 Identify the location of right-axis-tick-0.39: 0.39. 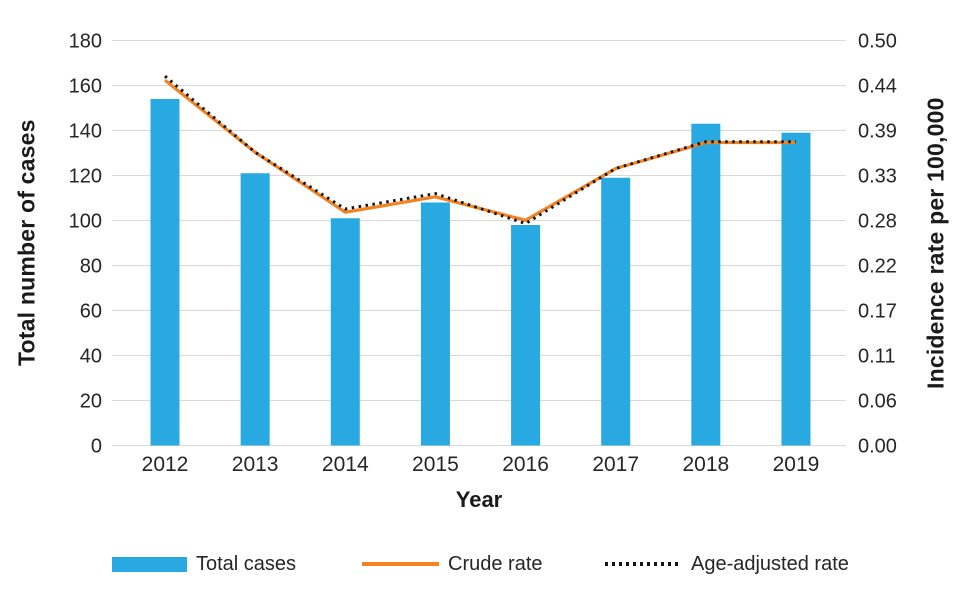
(877, 132).